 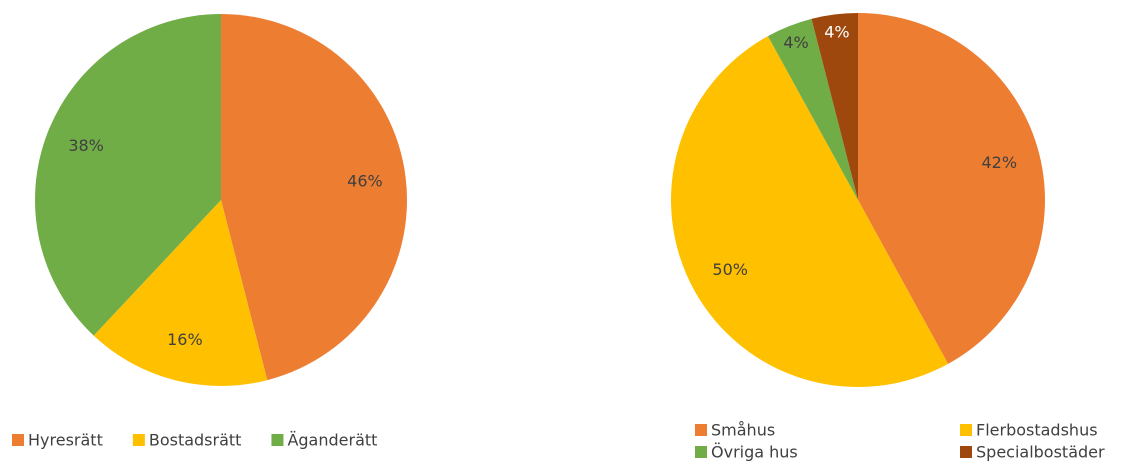 I want to click on legend-label: Bostadsrätt, so click(x=195, y=440).